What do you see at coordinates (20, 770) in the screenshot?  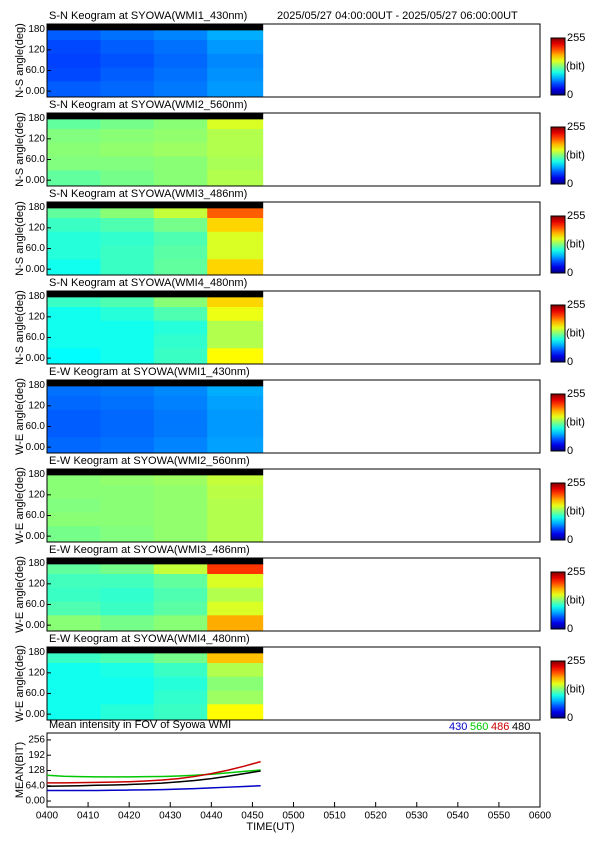 I see `y-axis-label: MEAN(BIT)` at bounding box center [20, 770].